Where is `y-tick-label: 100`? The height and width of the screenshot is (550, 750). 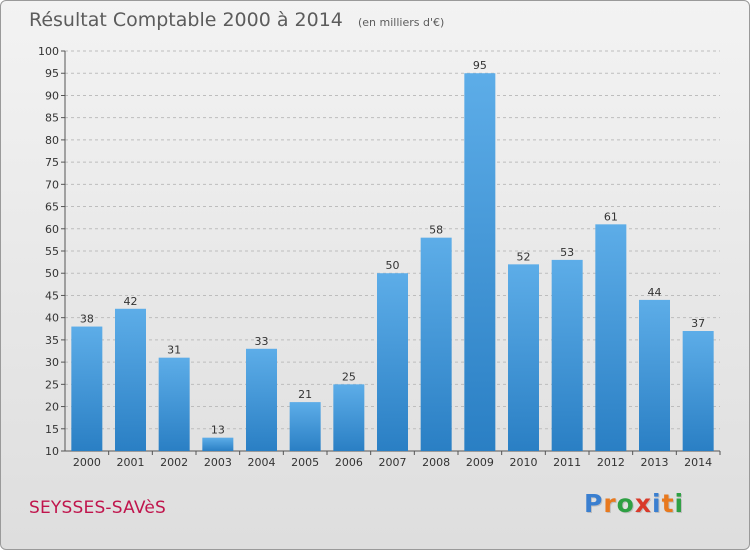
y-tick-label: 100 is located at coordinates (48, 51).